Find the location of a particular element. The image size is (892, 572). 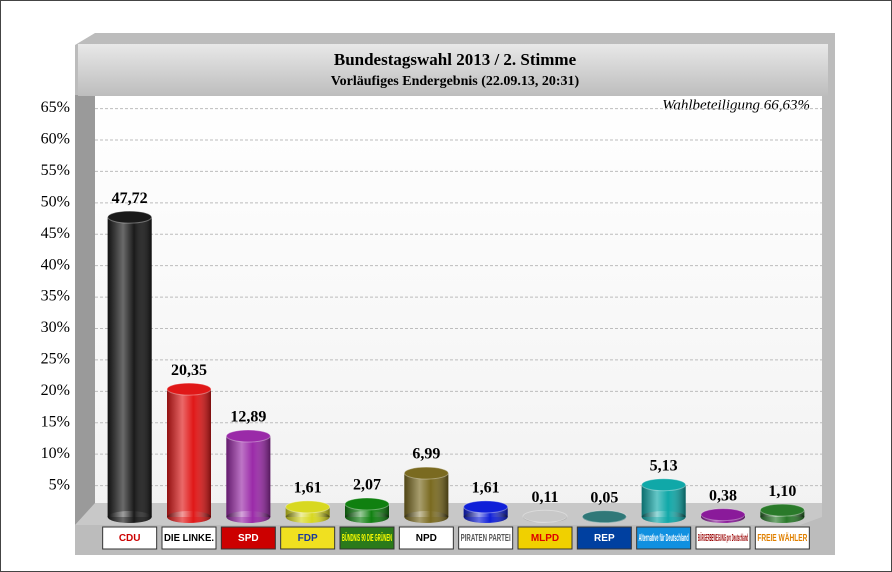

title-box is located at coordinates (453, 70).